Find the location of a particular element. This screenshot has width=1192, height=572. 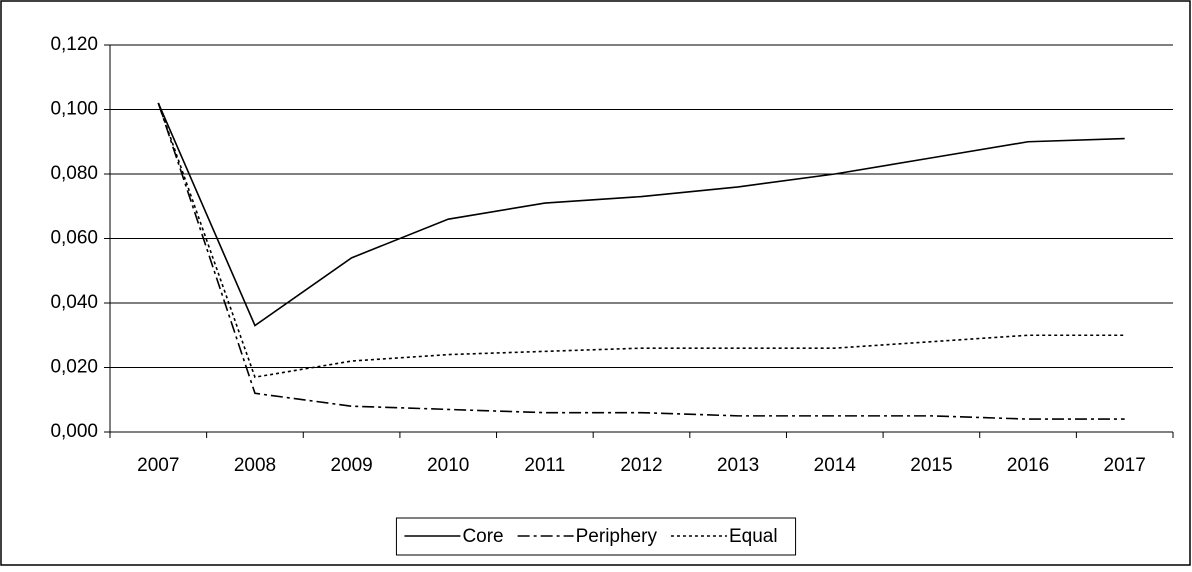

legend-label: Core is located at coordinates (482, 536).